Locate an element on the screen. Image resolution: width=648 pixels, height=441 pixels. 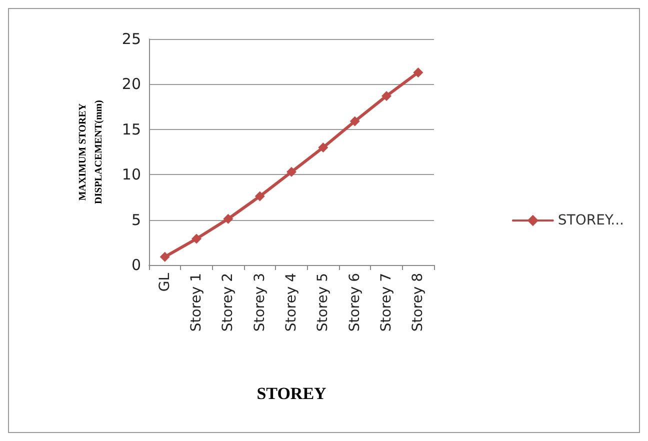
x-tick-label: Storey 7 is located at coordinates (386, 302).